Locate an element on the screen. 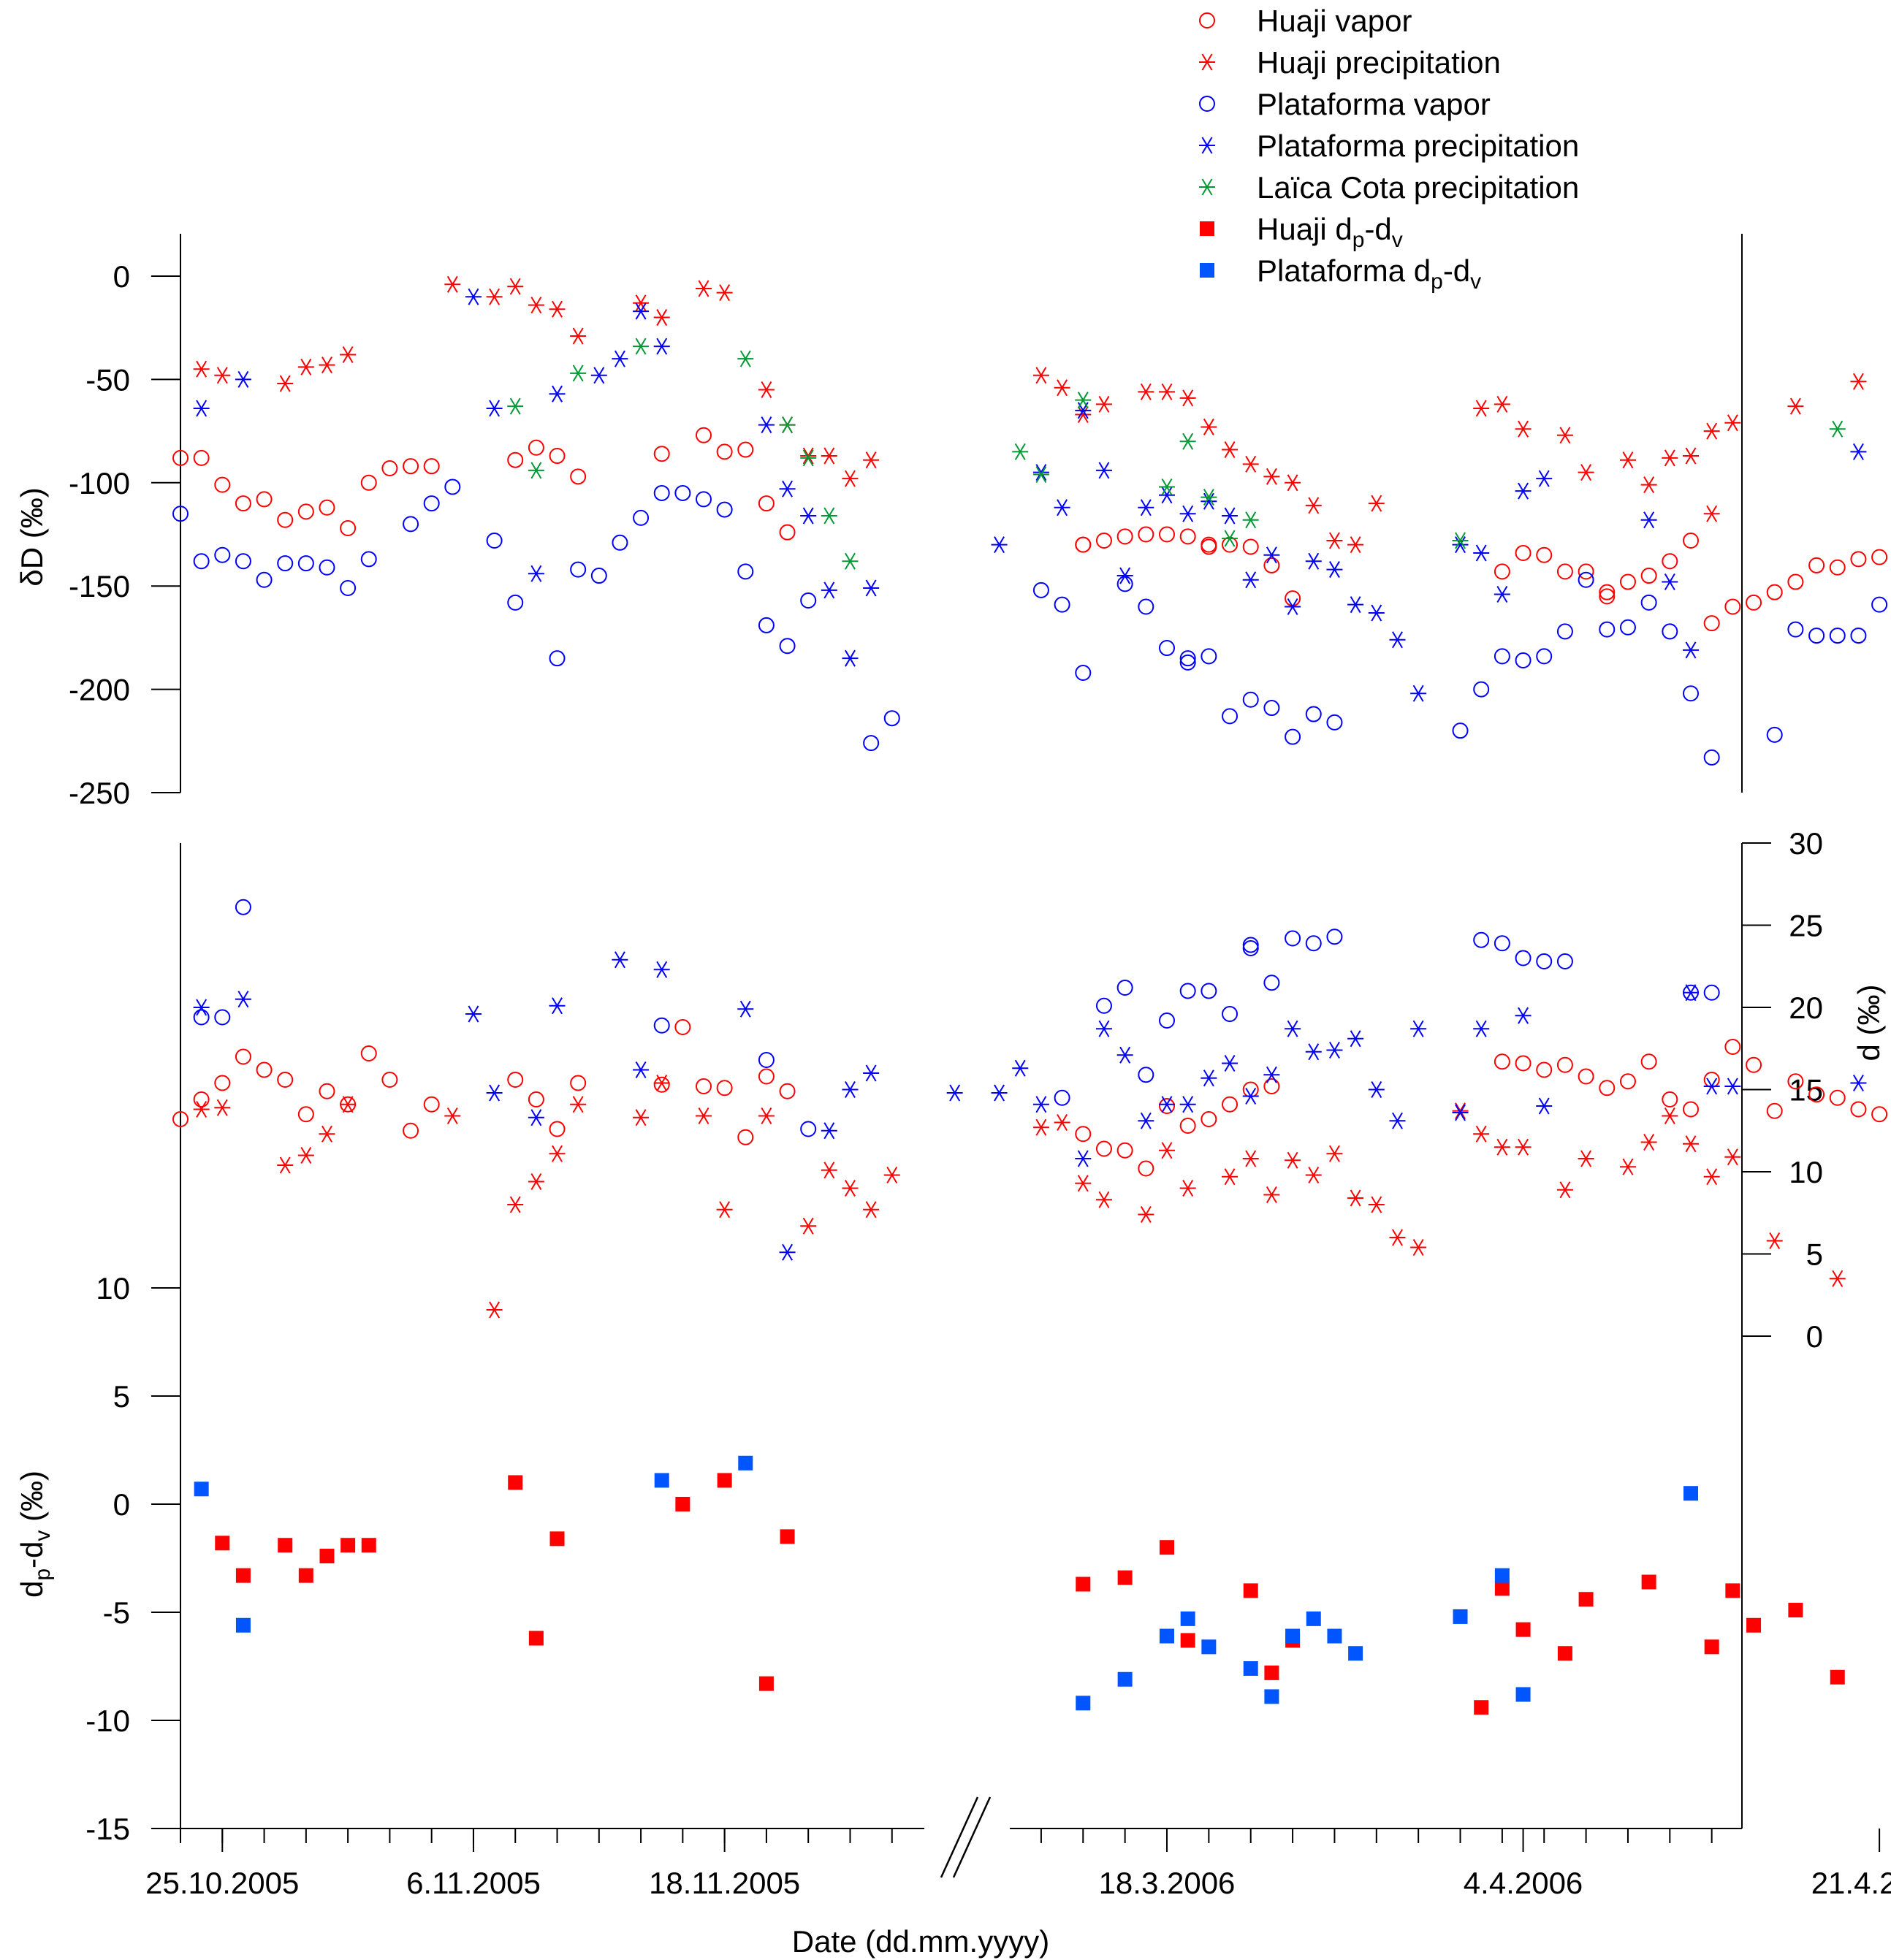 The image size is (1891, 1960). y-tick-label-dpdv: 10 is located at coordinates (113, 1288).